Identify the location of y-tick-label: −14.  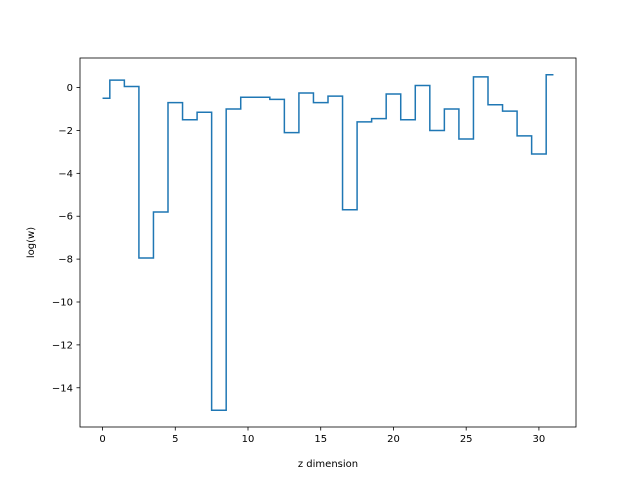
(62, 388).